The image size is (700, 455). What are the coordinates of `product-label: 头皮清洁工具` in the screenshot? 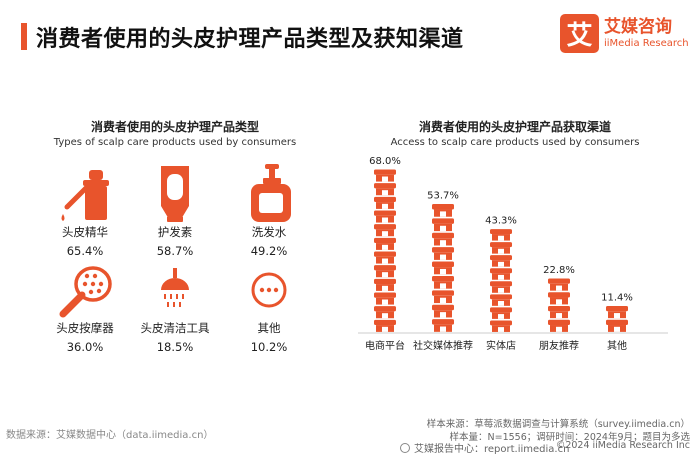 It's located at (175, 328).